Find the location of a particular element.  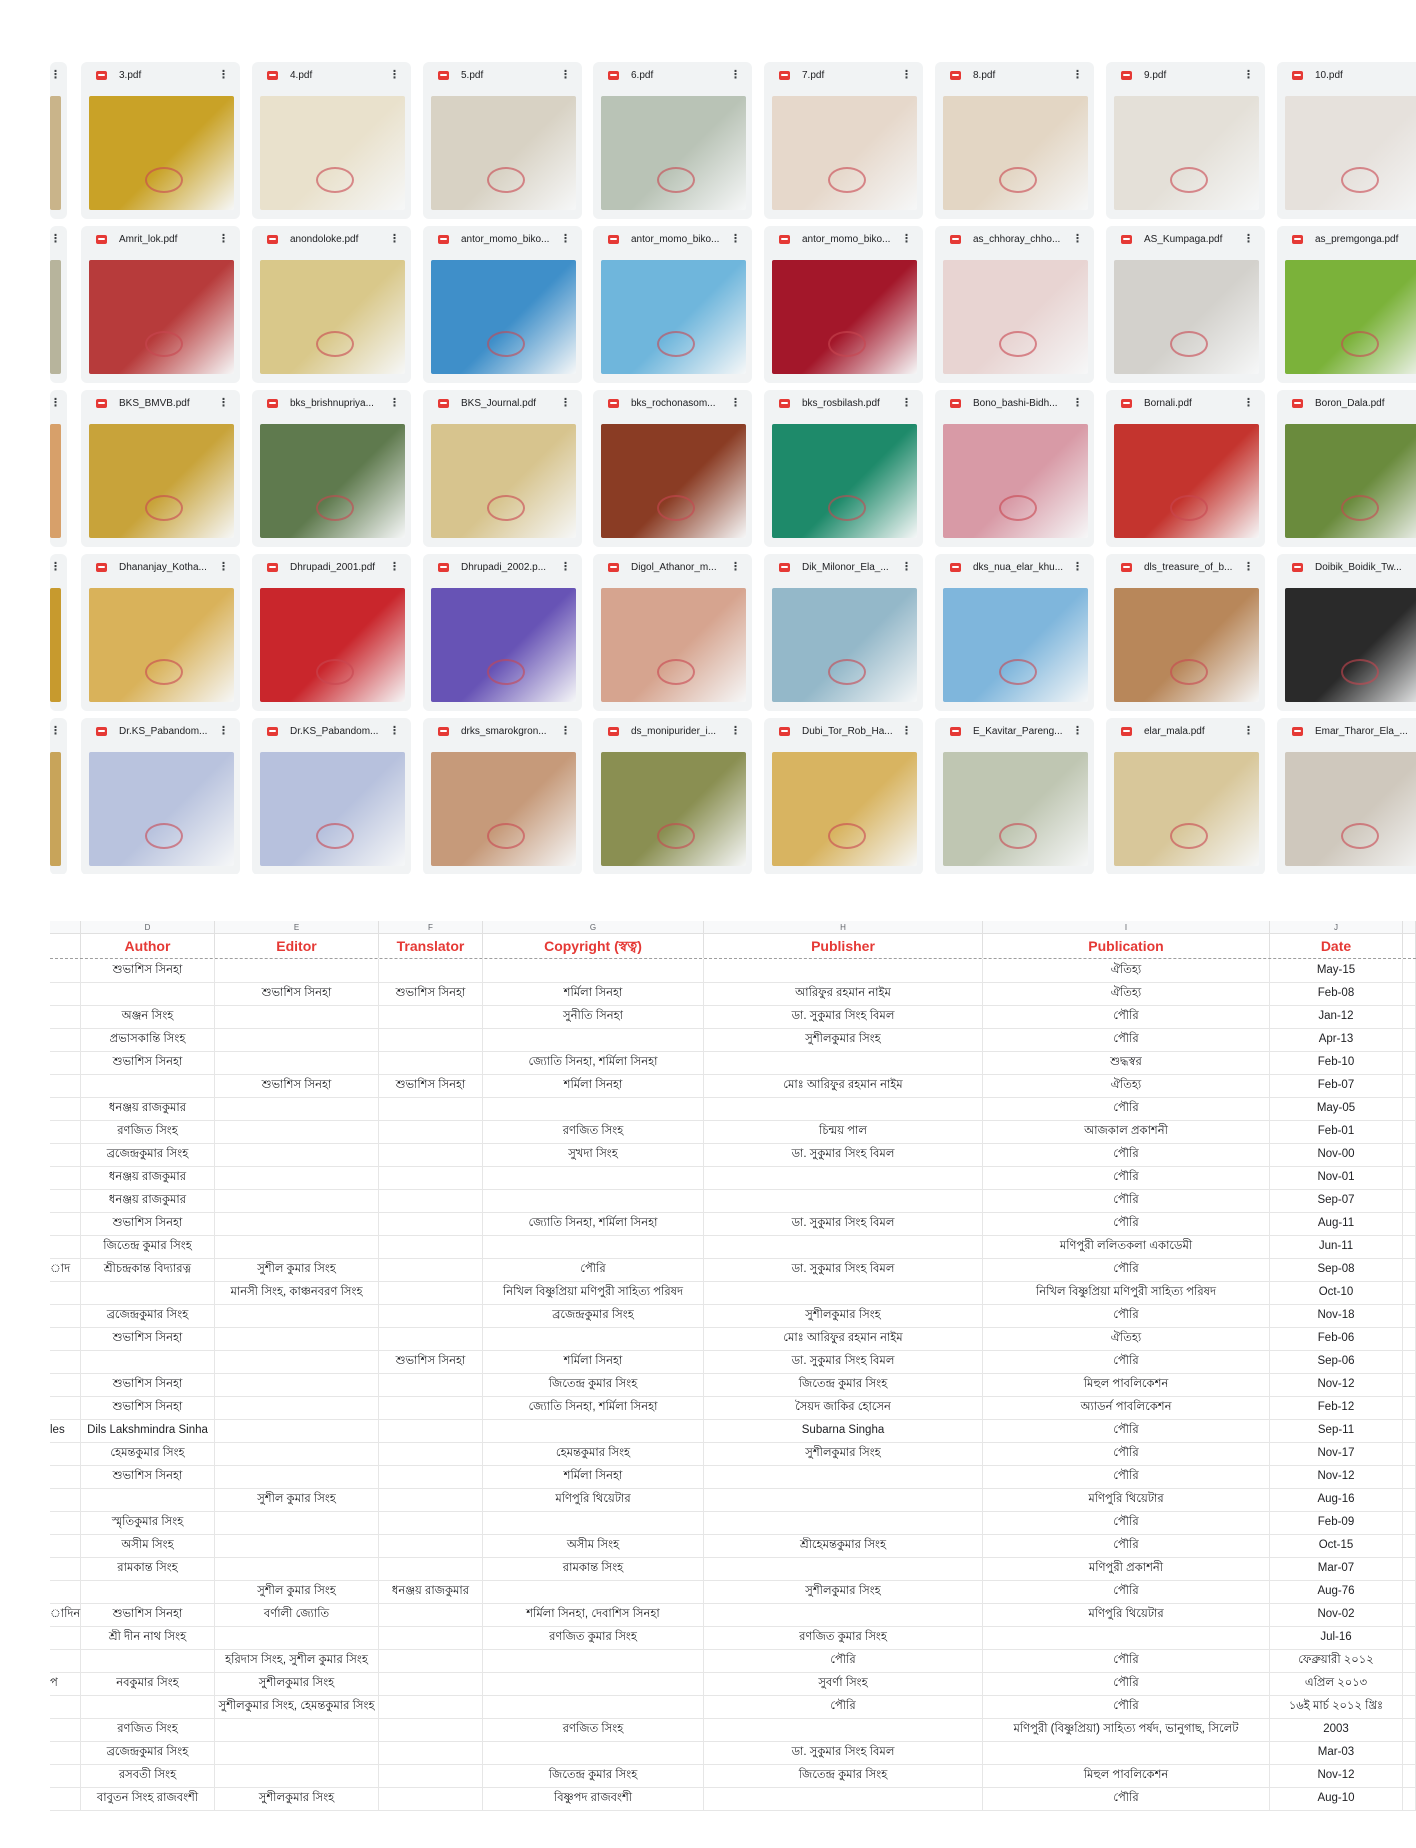

table-cell: জিতেন্দ্র কুমার সিংহ is located at coordinates (148, 1246).